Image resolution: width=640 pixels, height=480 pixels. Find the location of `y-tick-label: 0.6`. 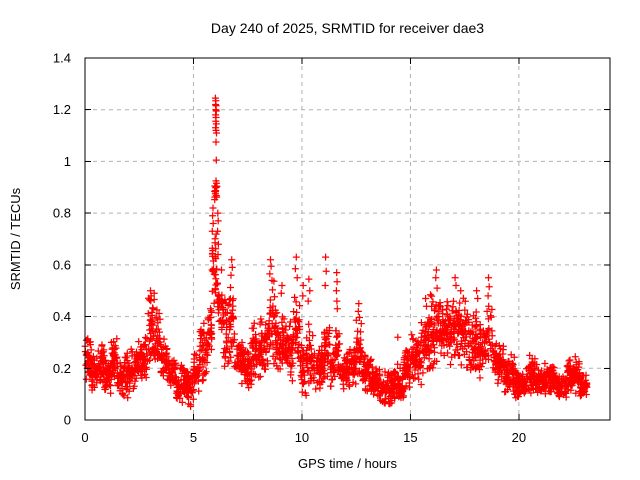

y-tick-label: 0.6 is located at coordinates (62, 264).